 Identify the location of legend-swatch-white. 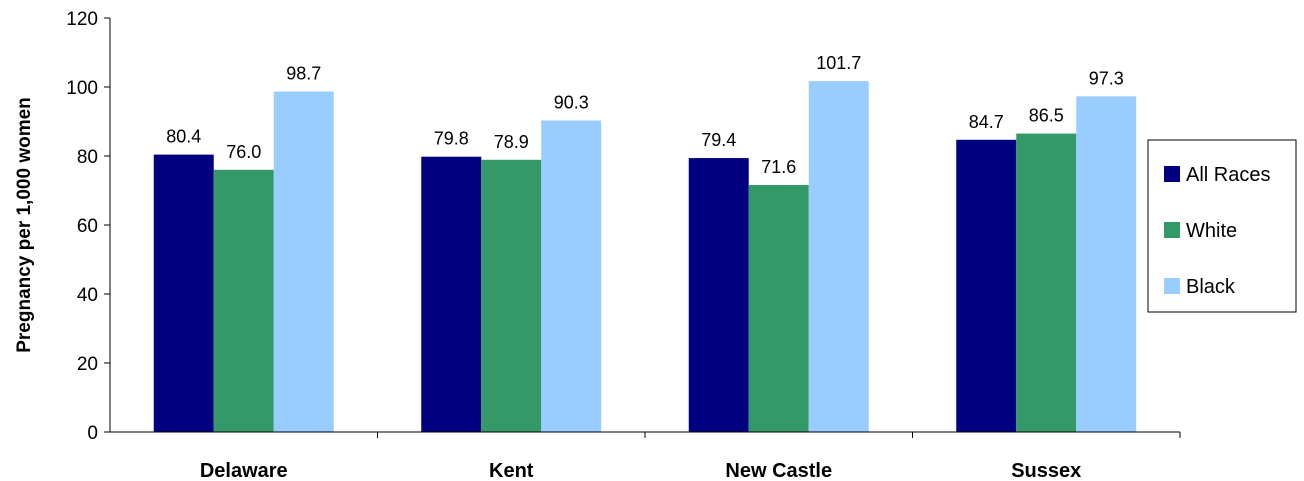
(1172, 230).